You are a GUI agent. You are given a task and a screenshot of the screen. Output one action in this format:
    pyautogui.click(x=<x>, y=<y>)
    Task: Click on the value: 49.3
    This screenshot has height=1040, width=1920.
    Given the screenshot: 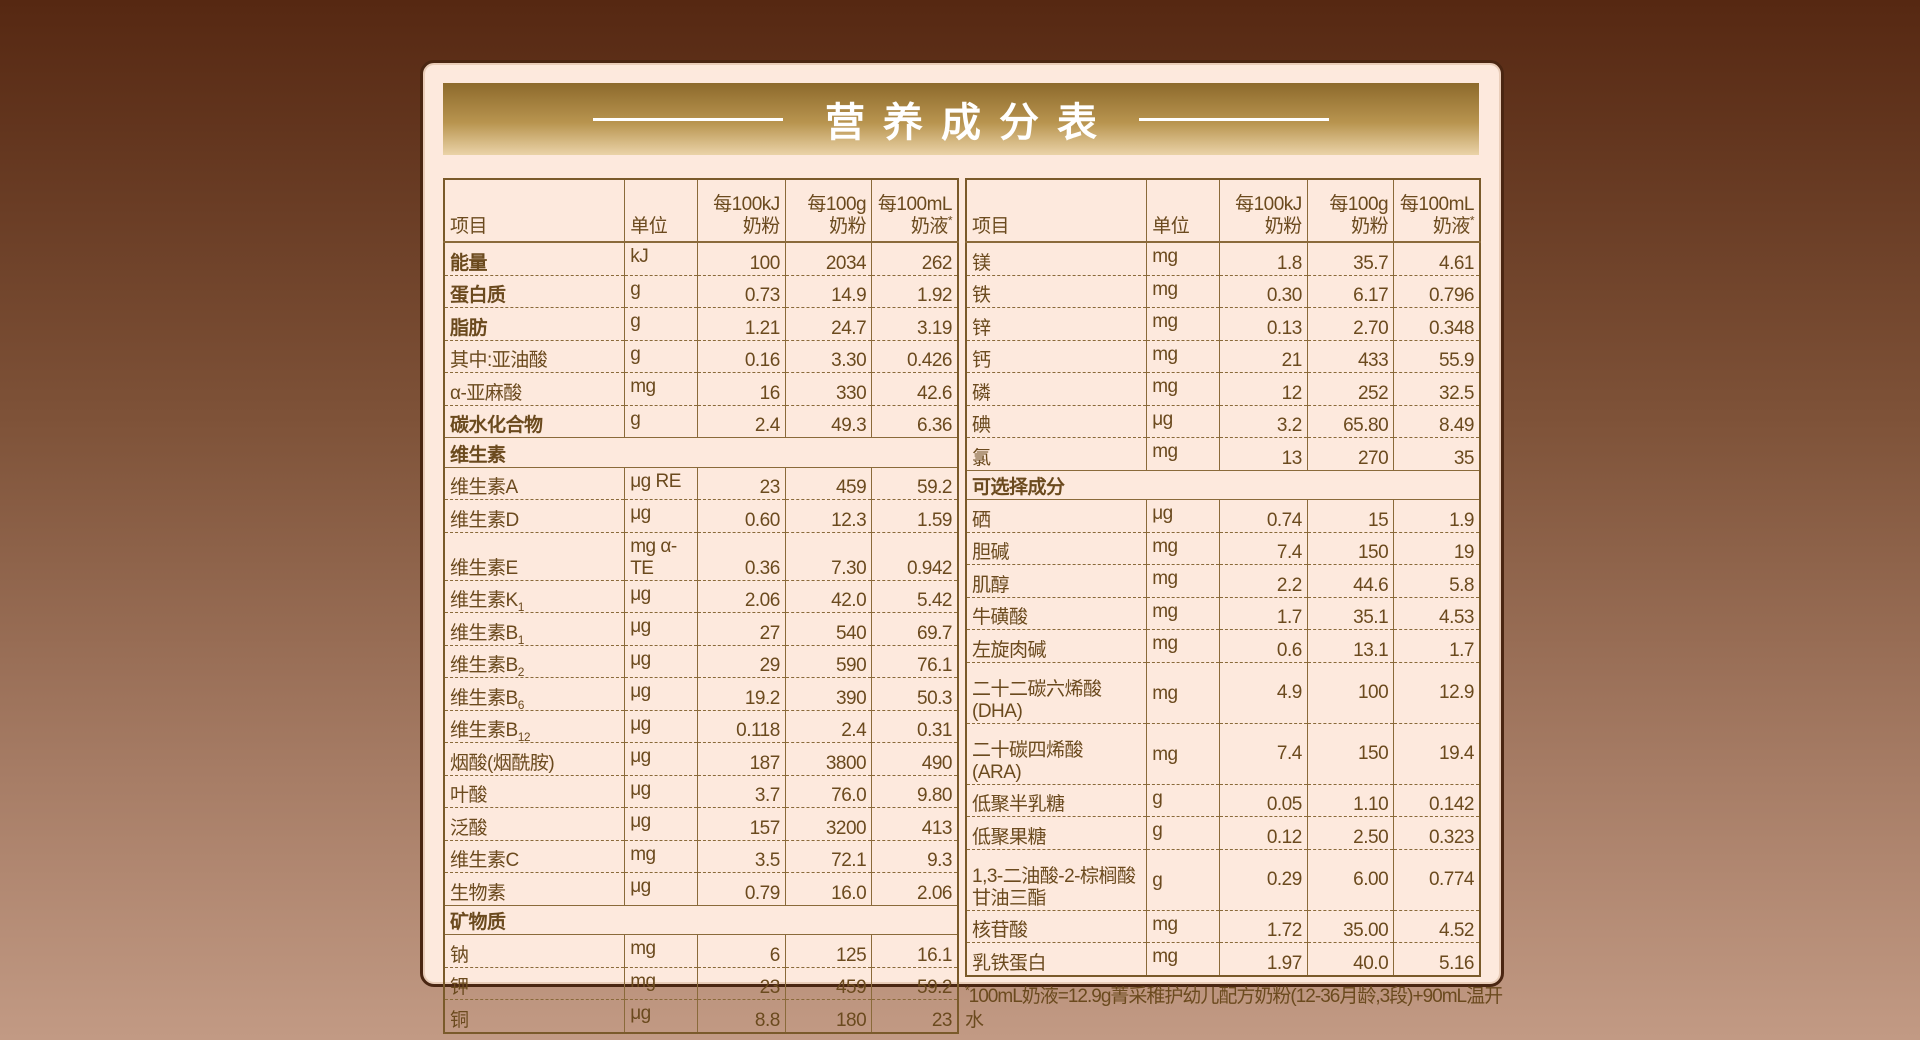 What is the action you would take?
    pyautogui.click(x=849, y=425)
    